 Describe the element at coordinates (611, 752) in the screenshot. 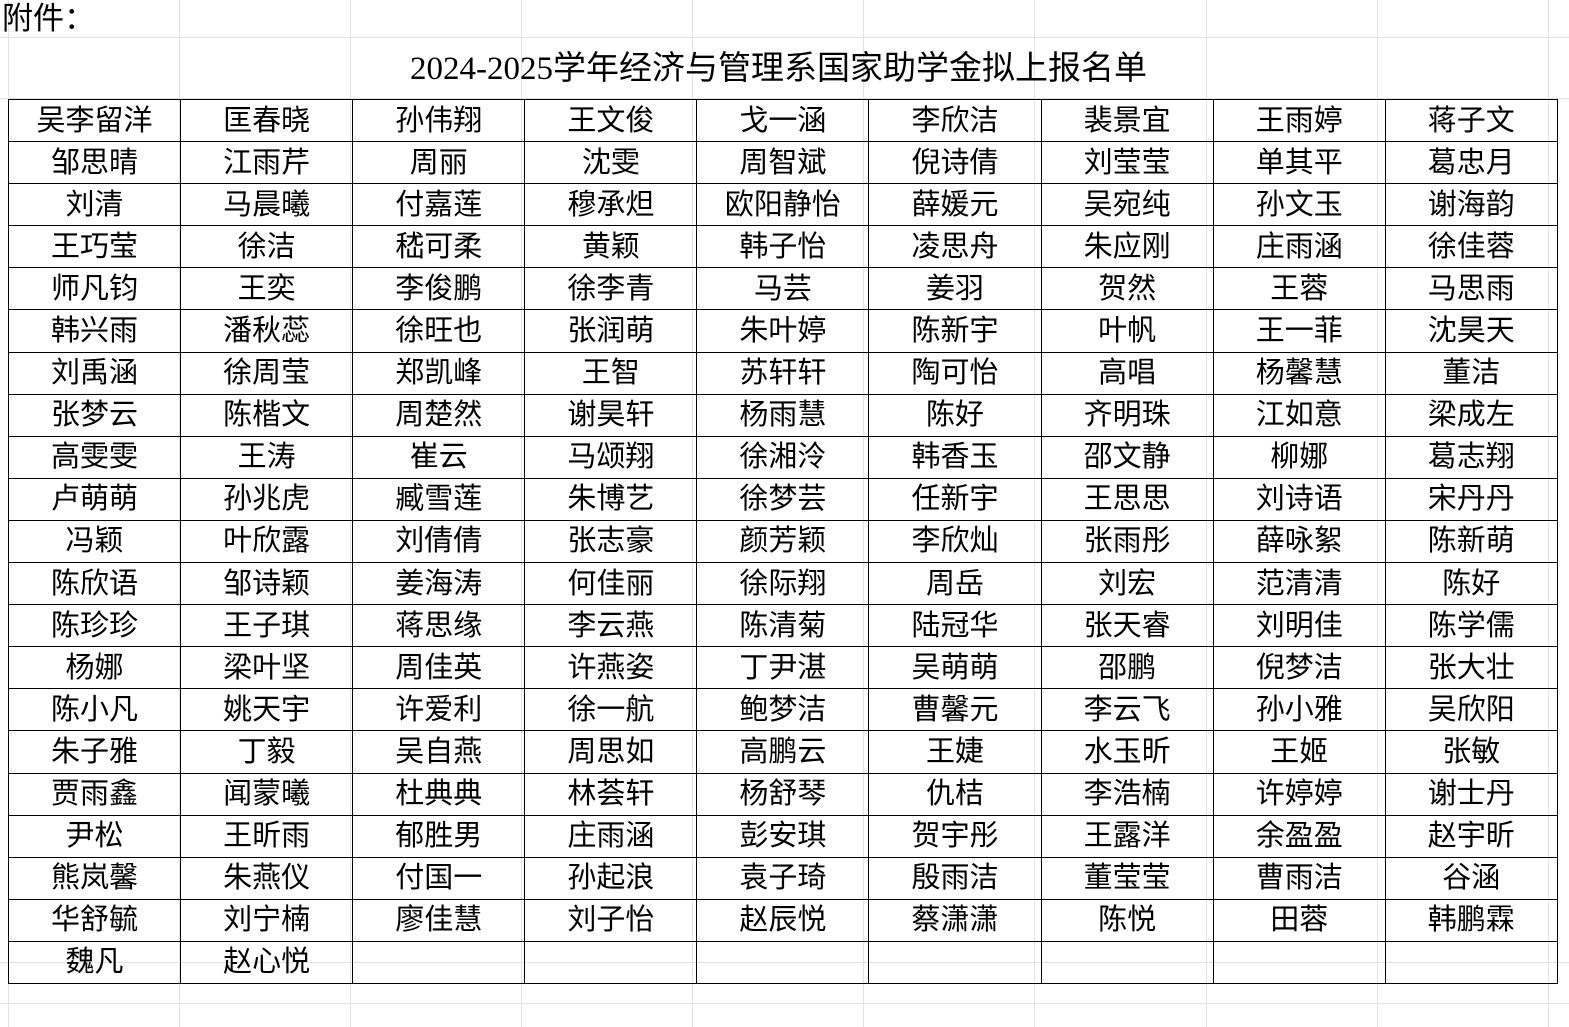

I see `student-name-cell: 周思如` at that location.